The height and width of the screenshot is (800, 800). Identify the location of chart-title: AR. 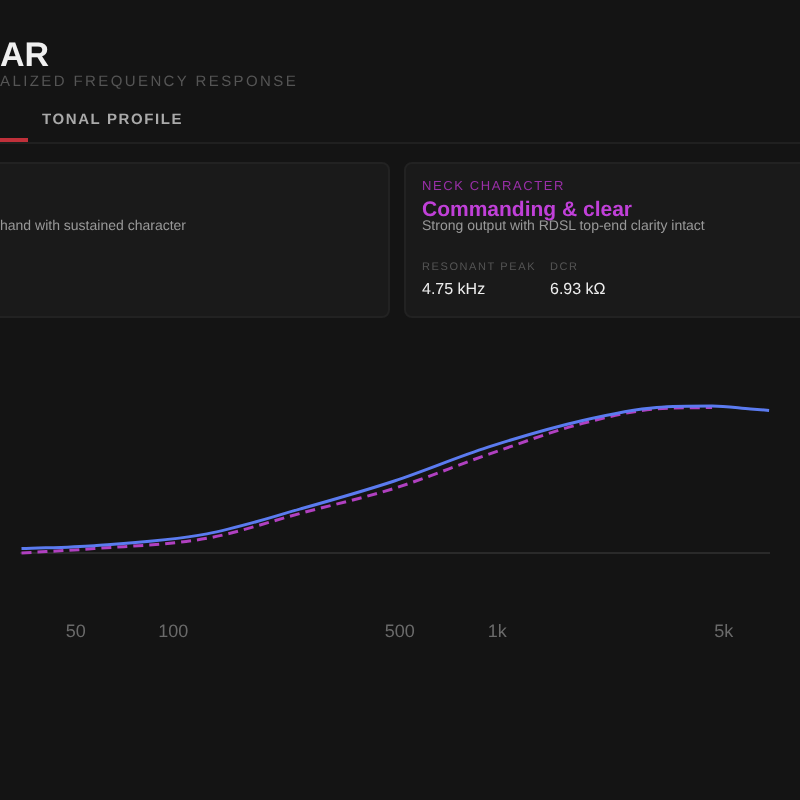
(25, 55).